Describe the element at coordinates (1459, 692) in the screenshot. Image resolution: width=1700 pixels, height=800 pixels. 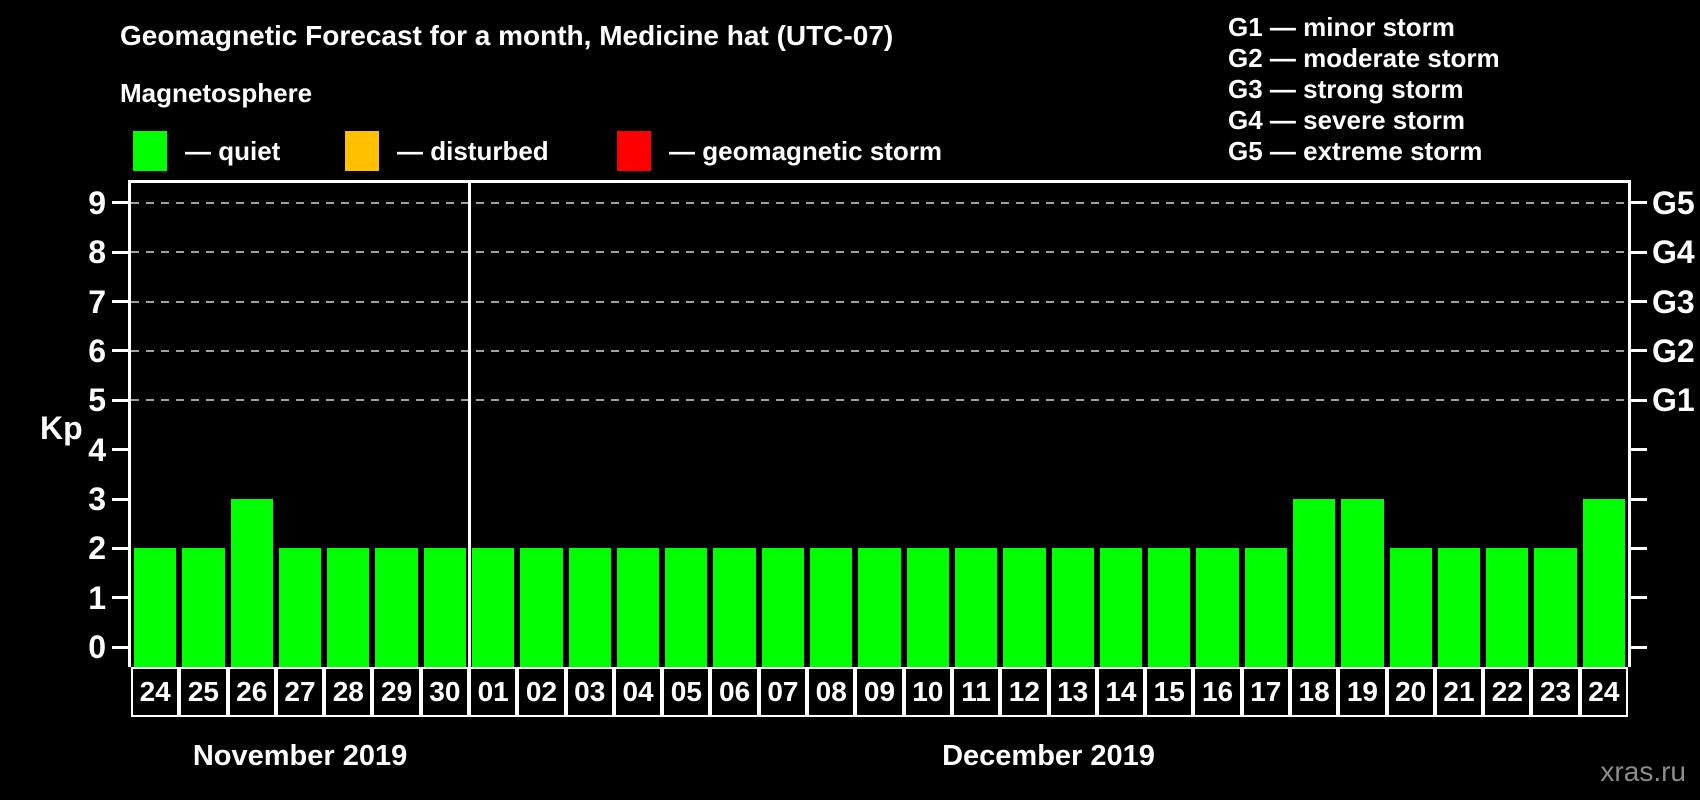
I see `day-label-21: 21` at that location.